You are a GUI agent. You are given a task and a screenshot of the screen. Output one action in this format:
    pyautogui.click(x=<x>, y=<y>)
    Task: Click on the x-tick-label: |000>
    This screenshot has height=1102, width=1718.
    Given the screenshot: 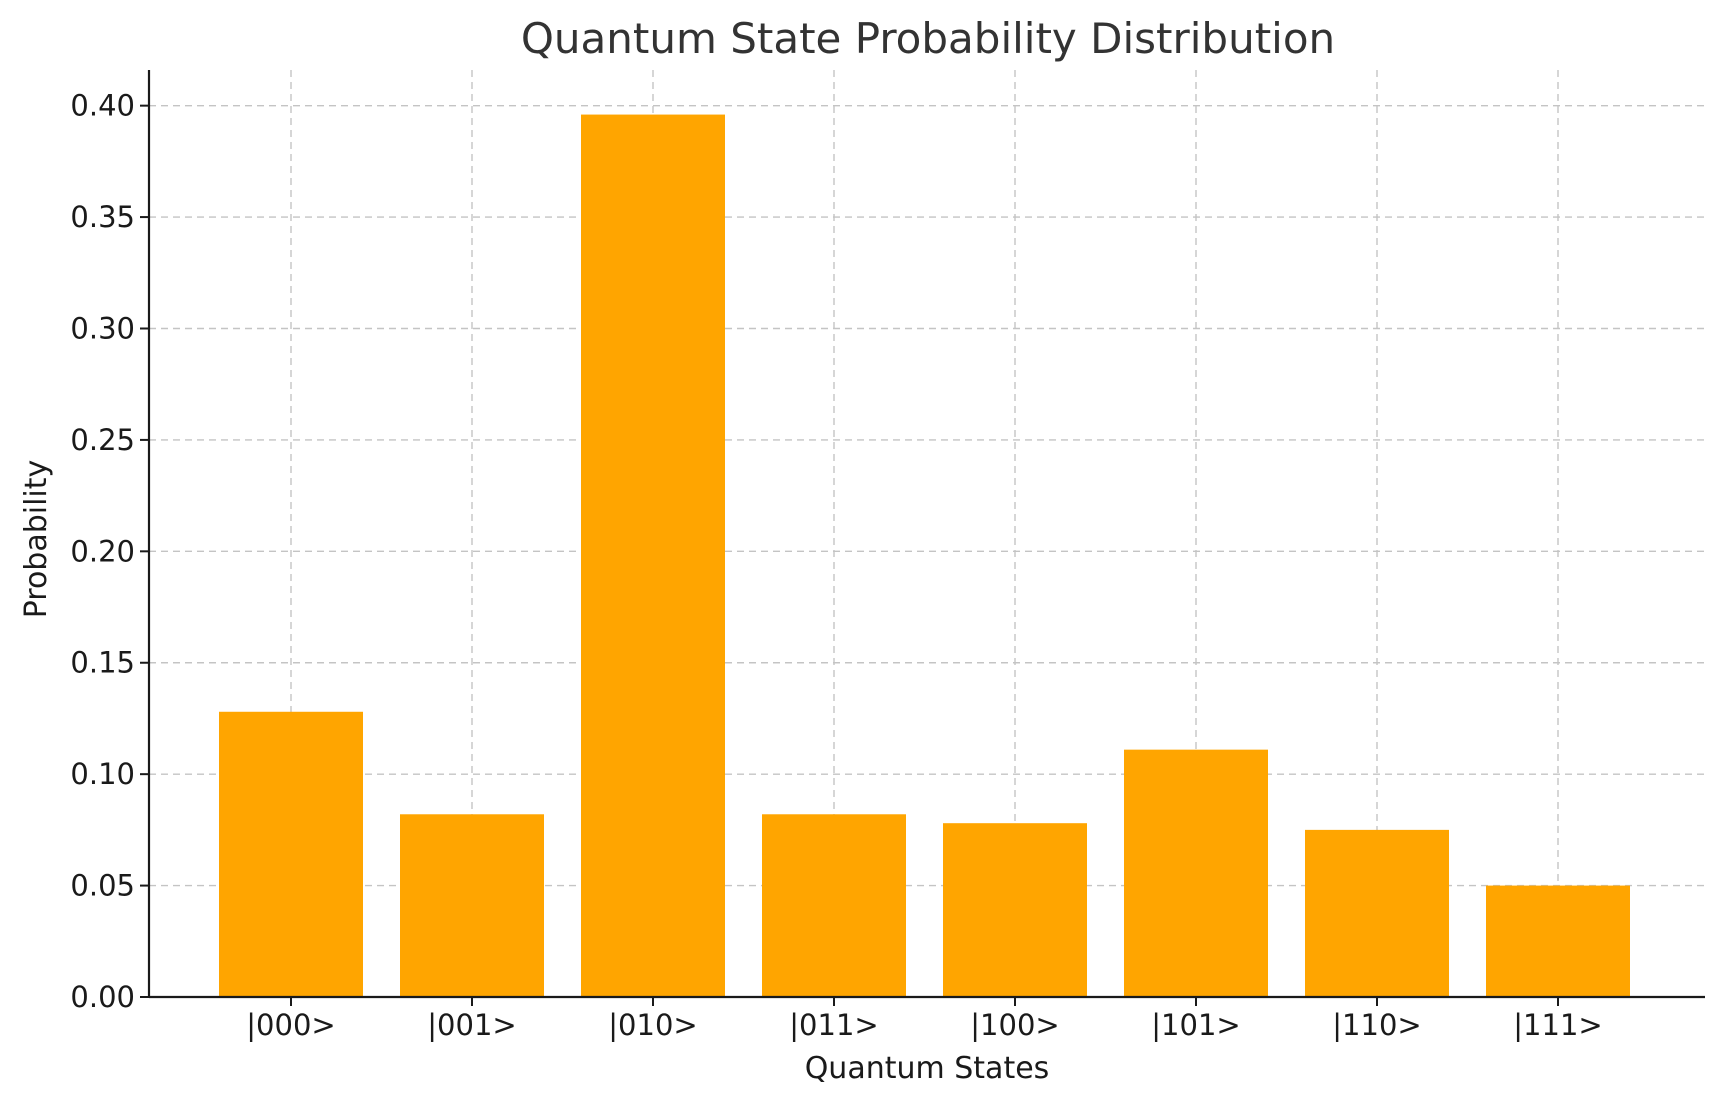 What is the action you would take?
    pyautogui.click(x=290, y=1025)
    